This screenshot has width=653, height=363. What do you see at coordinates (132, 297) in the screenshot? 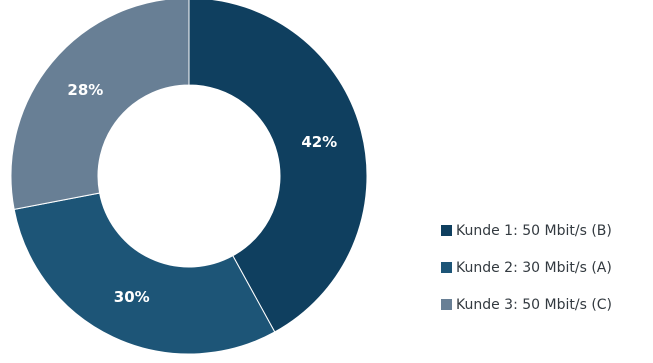
I see `slice-data-label: 30%` at bounding box center [132, 297].